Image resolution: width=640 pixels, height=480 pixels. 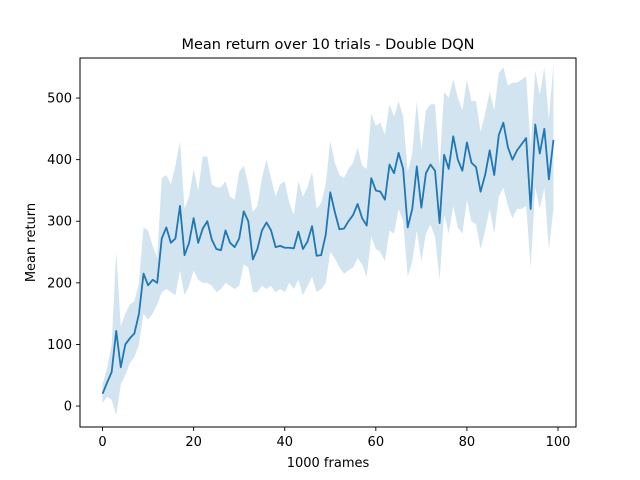 What do you see at coordinates (59, 283) in the screenshot?
I see `y-tick-label: 200` at bounding box center [59, 283].